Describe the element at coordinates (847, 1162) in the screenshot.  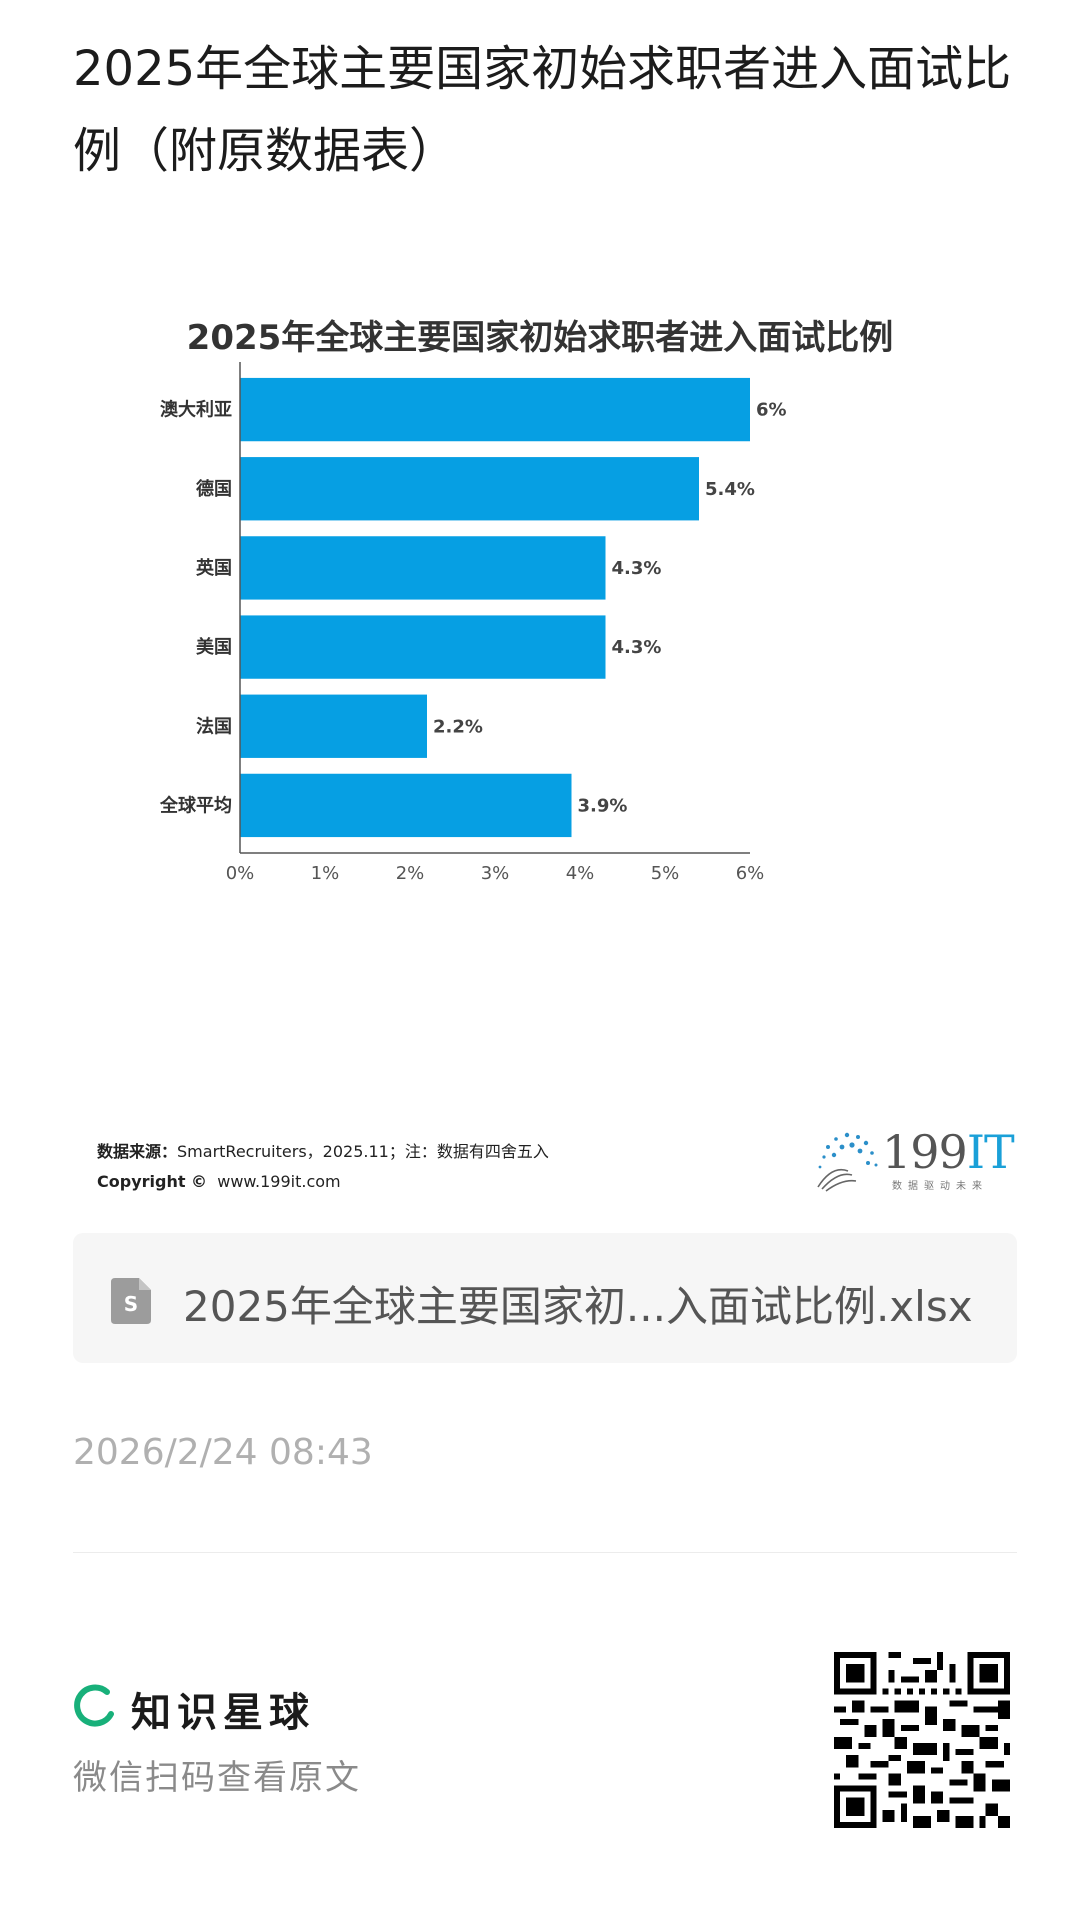
I see `dandelion-logo-icon` at that location.